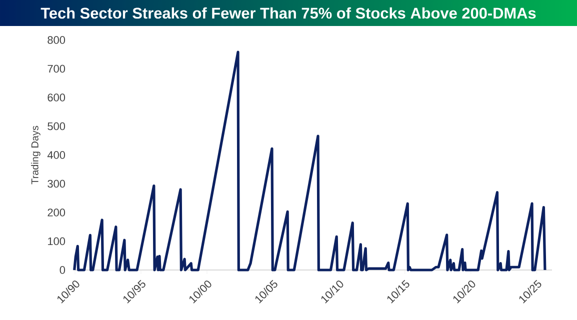 This screenshot has height=320, width=577. I want to click on y-tick-label: 300, so click(57, 184).